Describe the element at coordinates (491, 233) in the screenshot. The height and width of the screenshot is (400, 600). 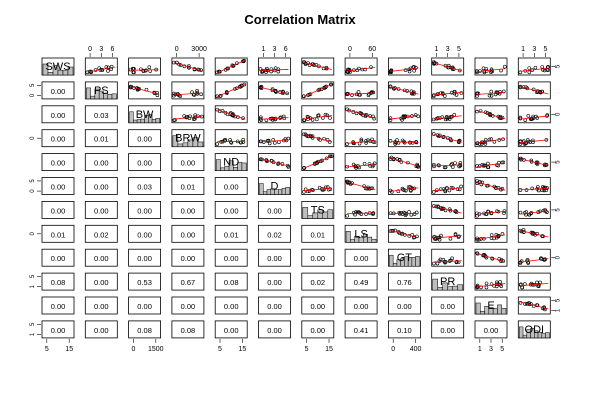
I see `panel-LS-E` at that location.